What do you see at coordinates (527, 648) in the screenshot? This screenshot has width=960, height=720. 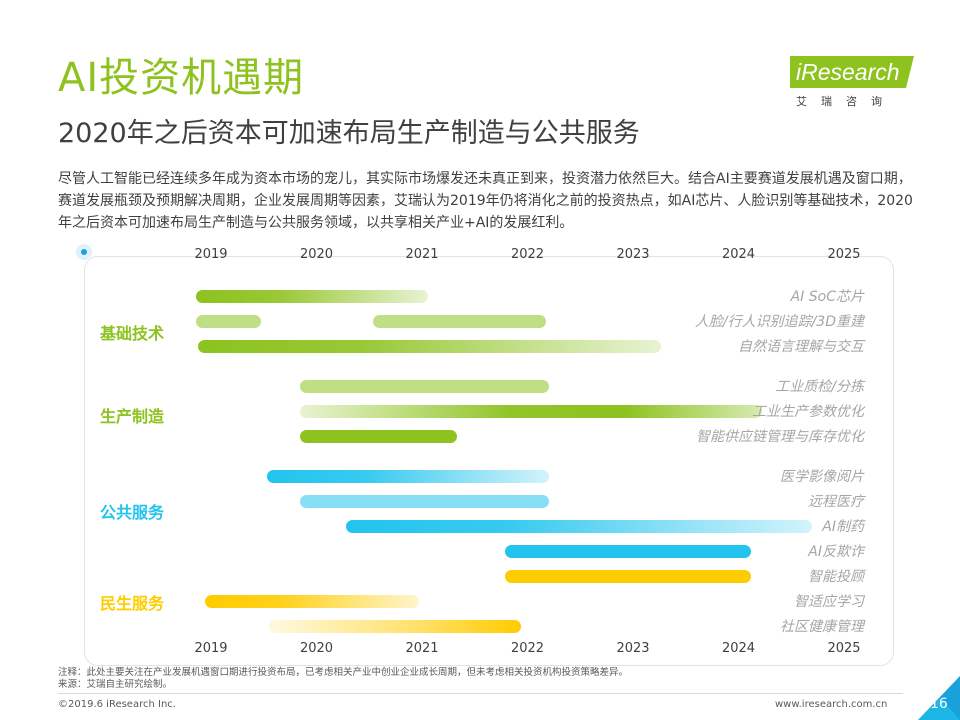 I see `bottom-year-tick-2022: 2022` at bounding box center [527, 648].